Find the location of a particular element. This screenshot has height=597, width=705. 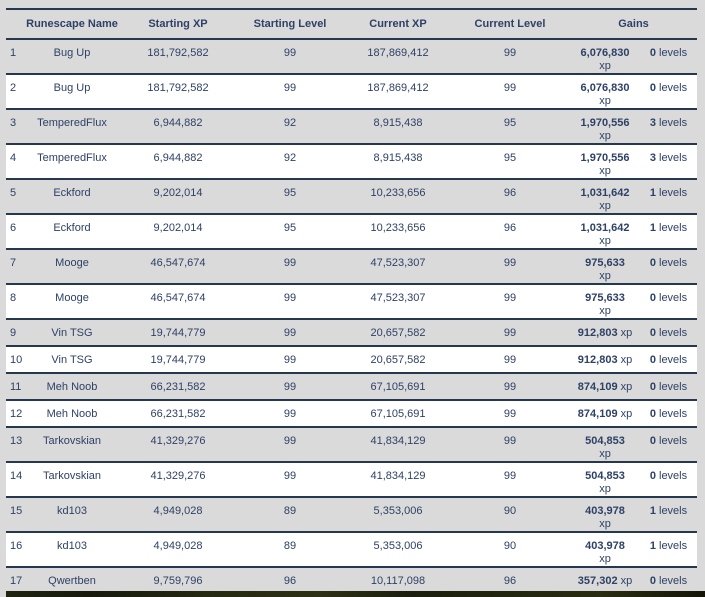

row-rank: 10 is located at coordinates (14, 360).